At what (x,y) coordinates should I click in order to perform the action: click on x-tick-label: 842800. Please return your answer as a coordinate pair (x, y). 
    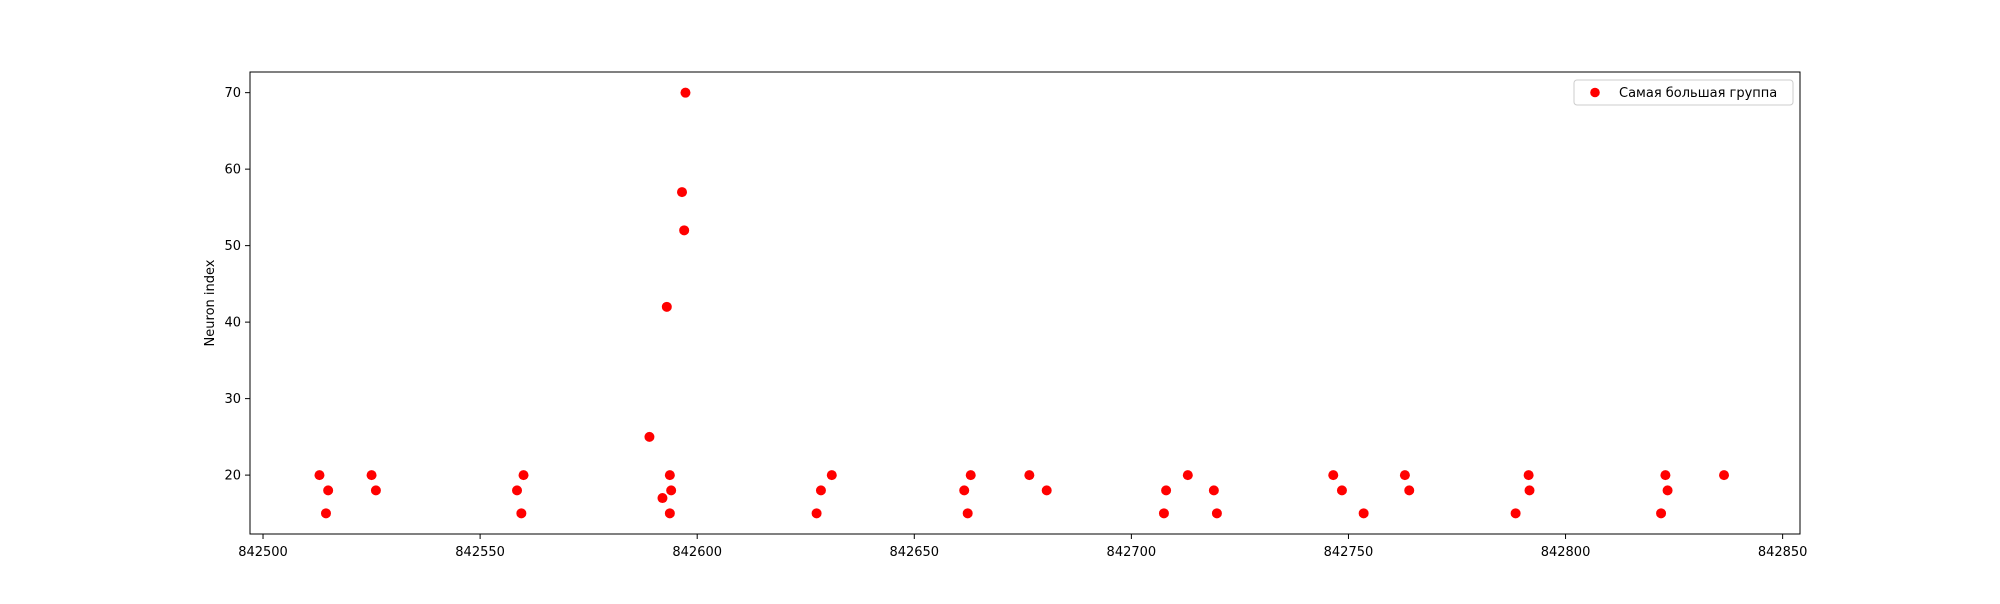
    Looking at the image, I should click on (1566, 552).